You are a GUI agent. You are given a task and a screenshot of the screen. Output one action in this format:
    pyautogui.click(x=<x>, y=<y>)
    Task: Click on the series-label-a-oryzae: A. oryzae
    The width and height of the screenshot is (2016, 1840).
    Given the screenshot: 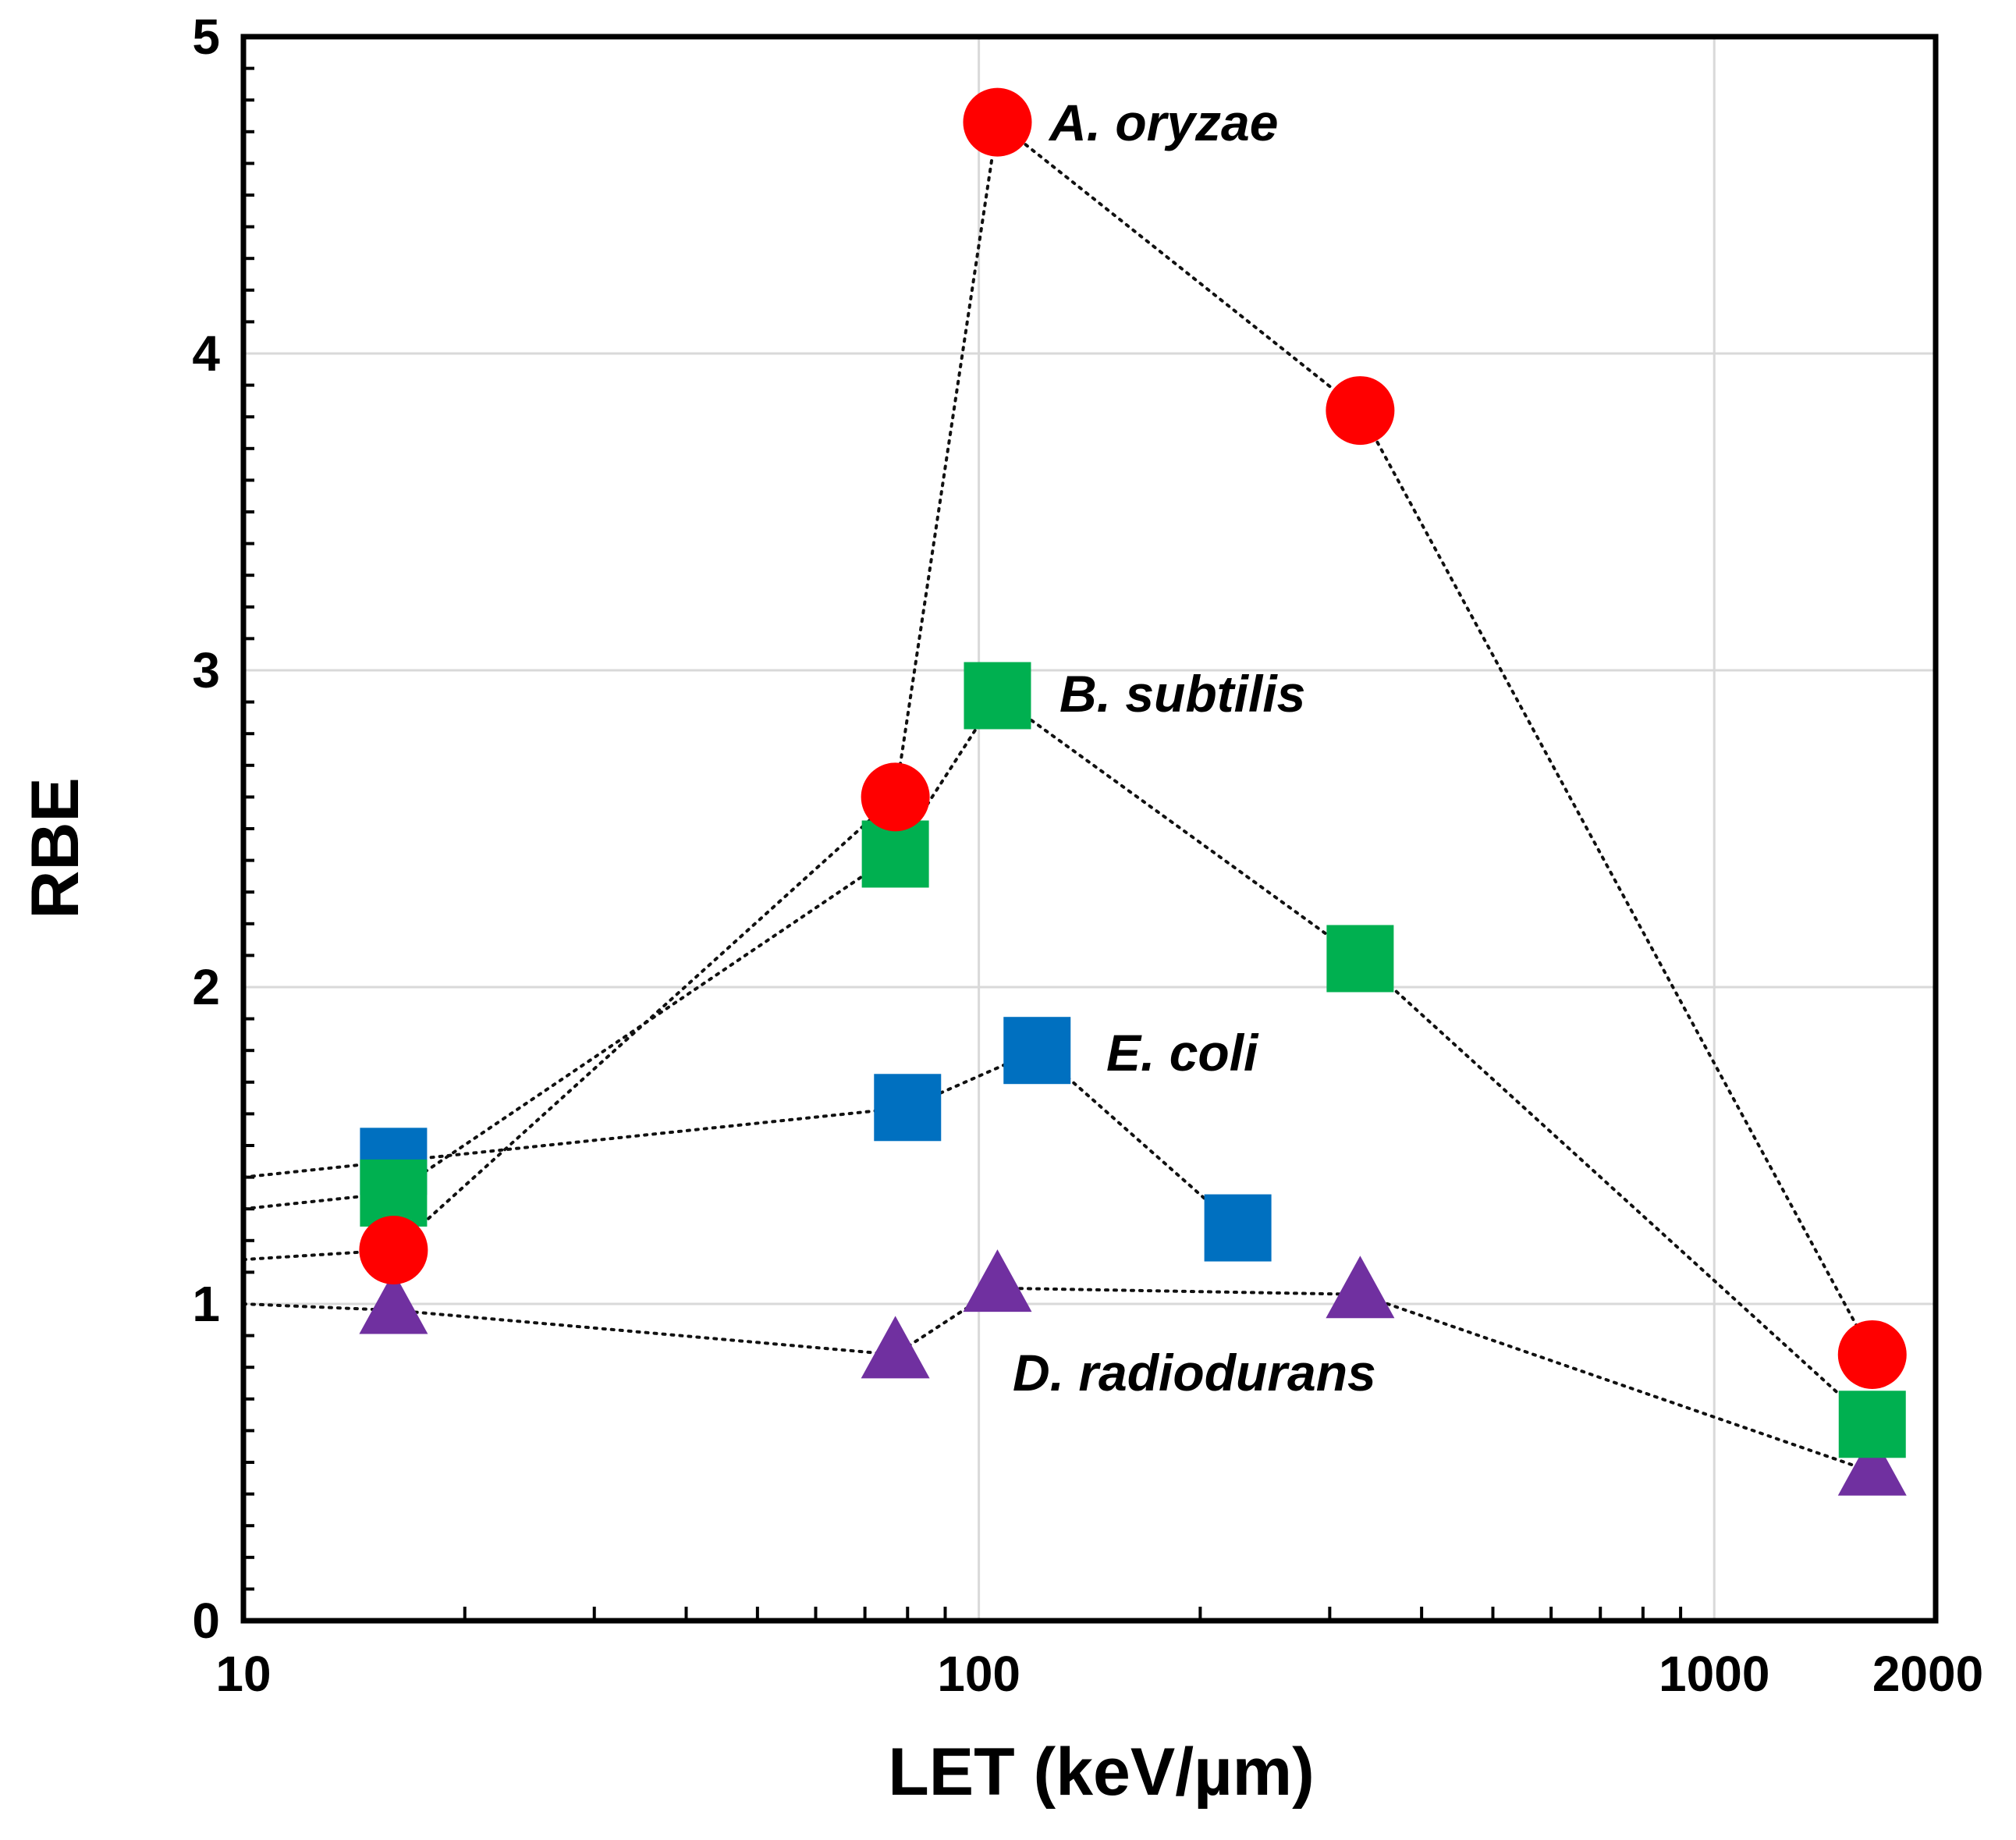 What is the action you would take?
    pyautogui.click(x=1163, y=122)
    